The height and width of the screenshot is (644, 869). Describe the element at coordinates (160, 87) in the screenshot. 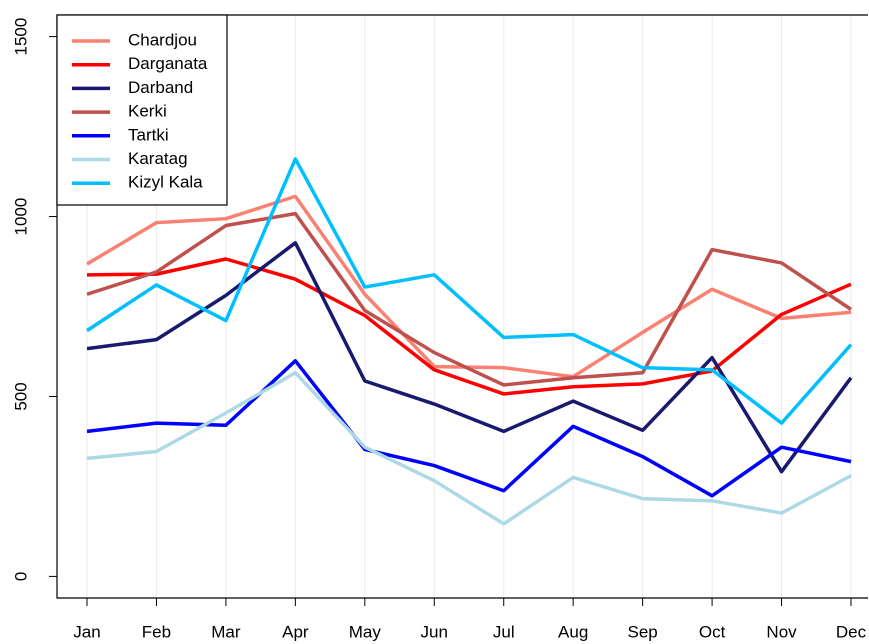

I see `legend-label: Darband` at that location.